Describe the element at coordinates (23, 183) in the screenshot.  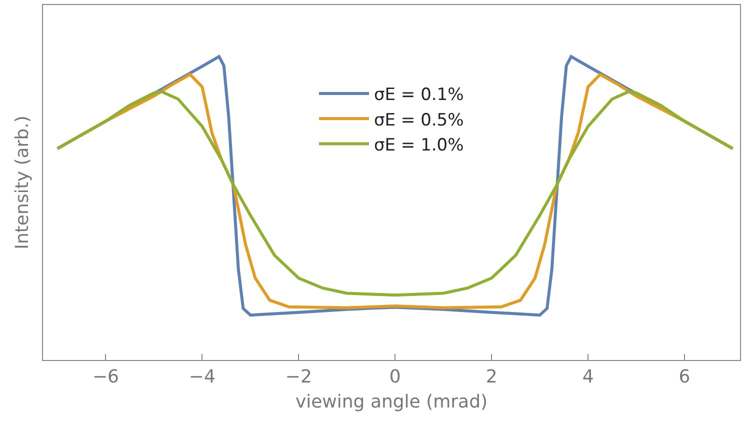
I see `y-axis-title: Intensity (arb.)` at that location.